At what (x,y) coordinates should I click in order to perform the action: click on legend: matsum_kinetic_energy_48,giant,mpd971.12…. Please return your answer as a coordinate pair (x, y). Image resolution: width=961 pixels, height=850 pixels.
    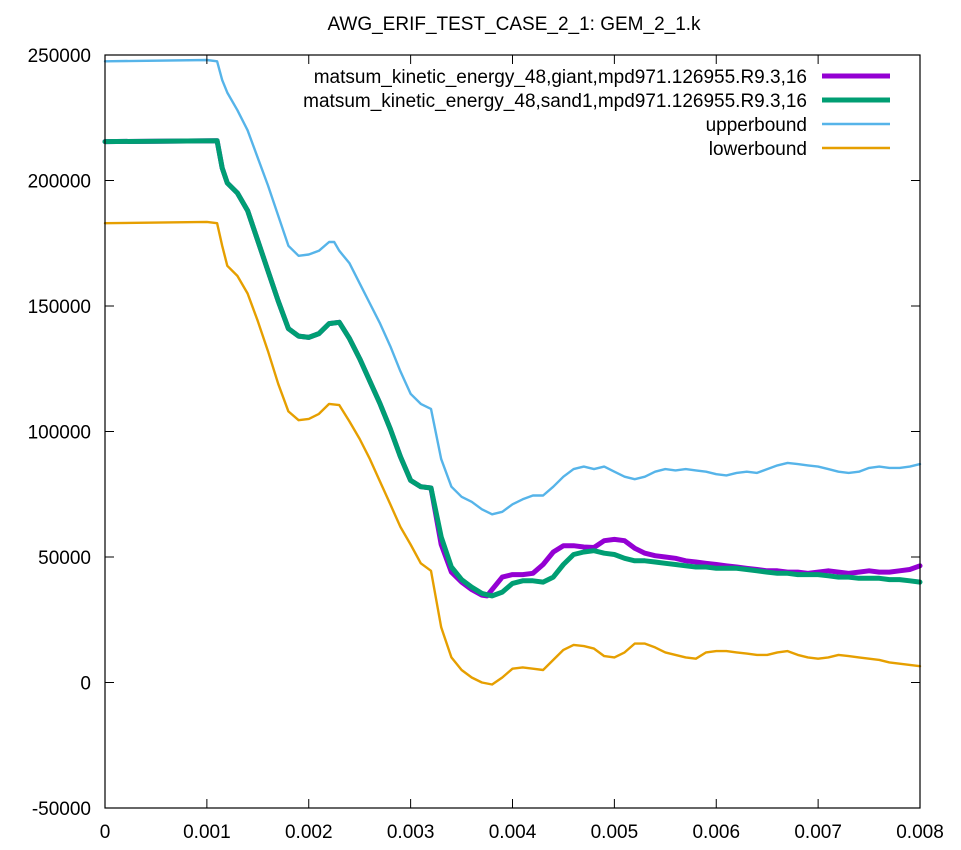
    Looking at the image, I should click on (596, 113).